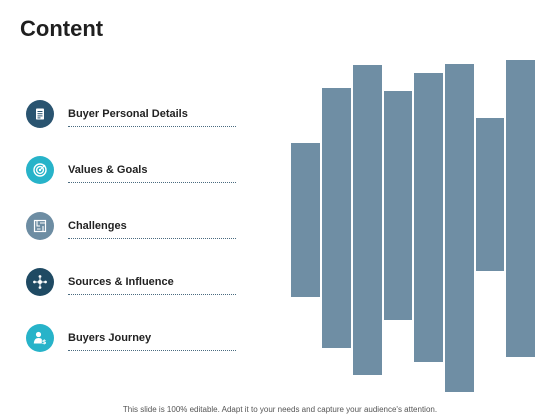  I want to click on agenda-item-label: Values & Goals, so click(108, 170).